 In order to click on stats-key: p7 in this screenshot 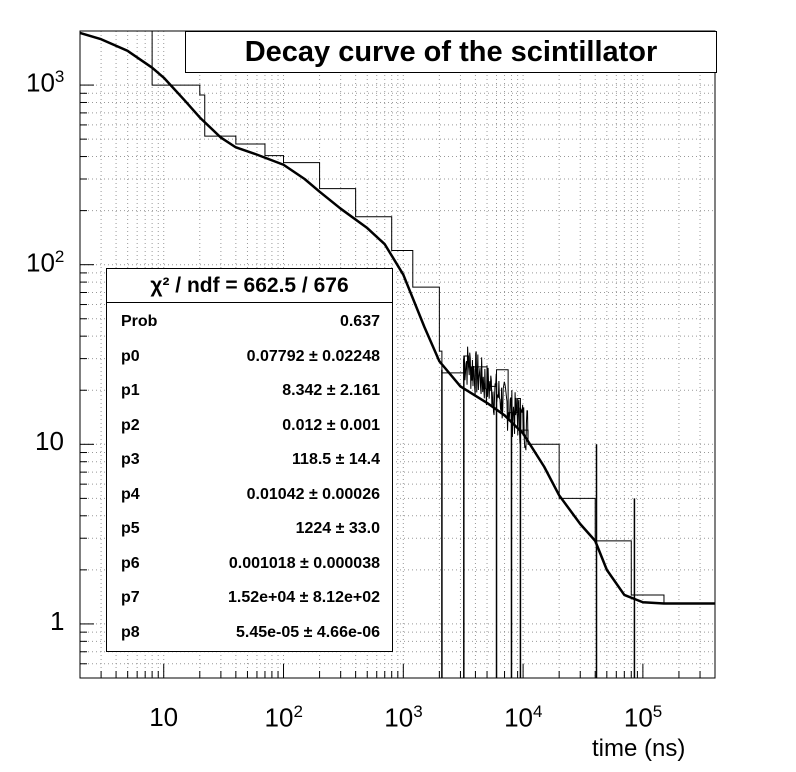, I will do `click(130, 597)`.